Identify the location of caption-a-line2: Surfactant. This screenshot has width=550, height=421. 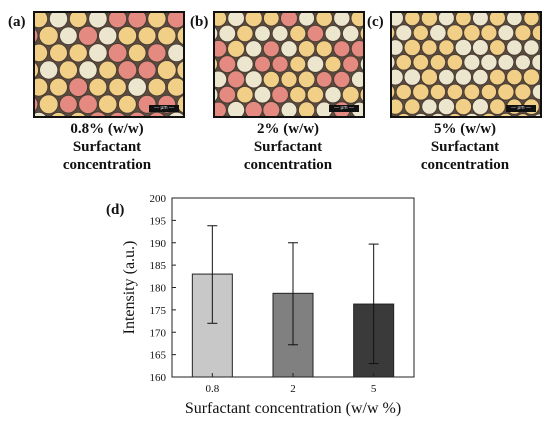
(107, 147).